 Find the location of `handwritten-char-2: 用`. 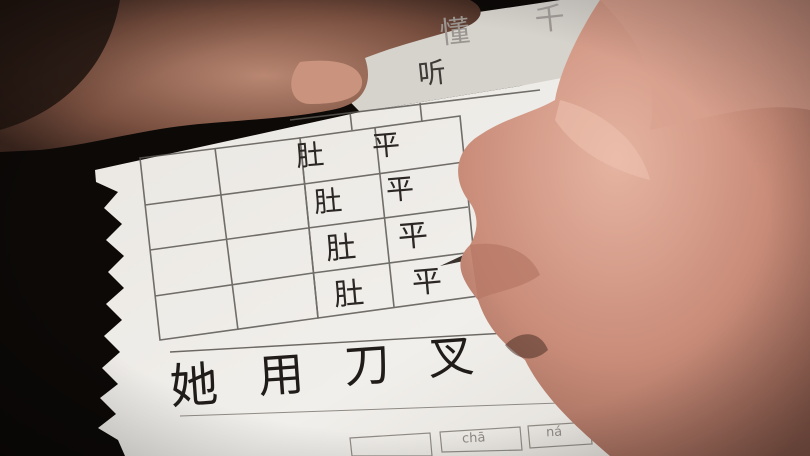

handwritten-char-2: 用 is located at coordinates (281, 375).